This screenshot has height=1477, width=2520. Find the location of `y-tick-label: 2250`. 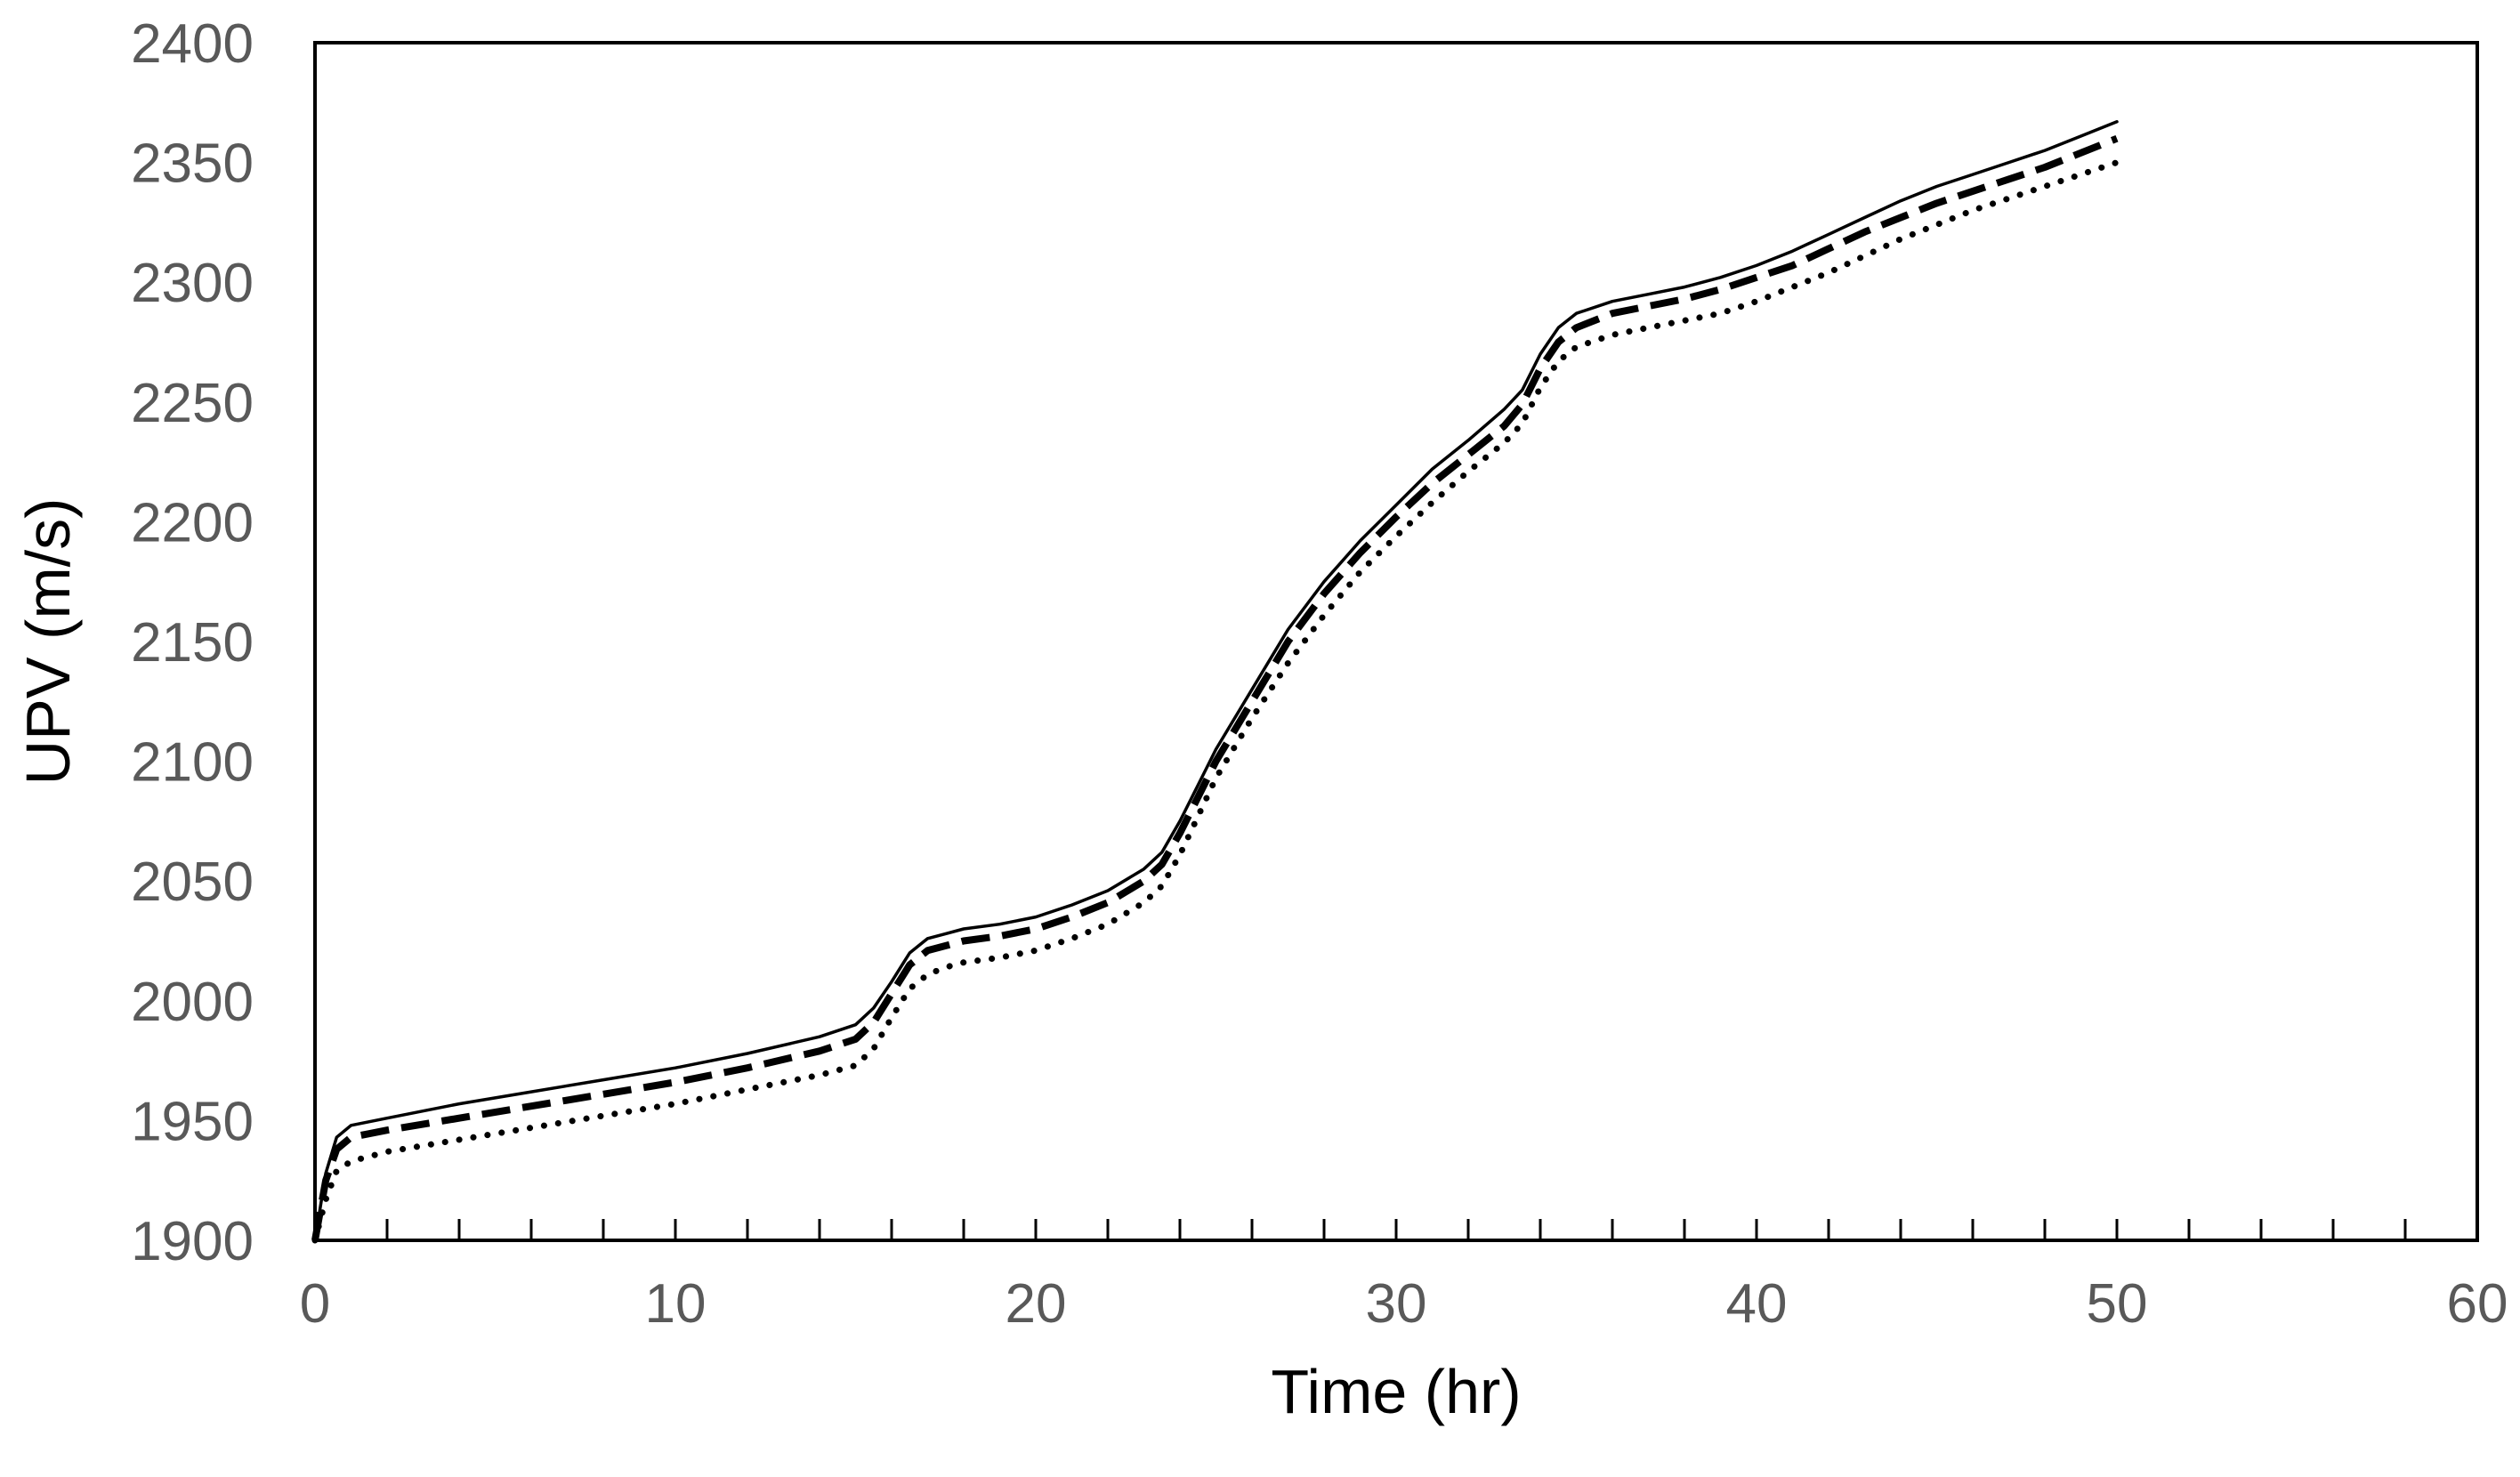

y-tick-label: 2250 is located at coordinates (192, 403).